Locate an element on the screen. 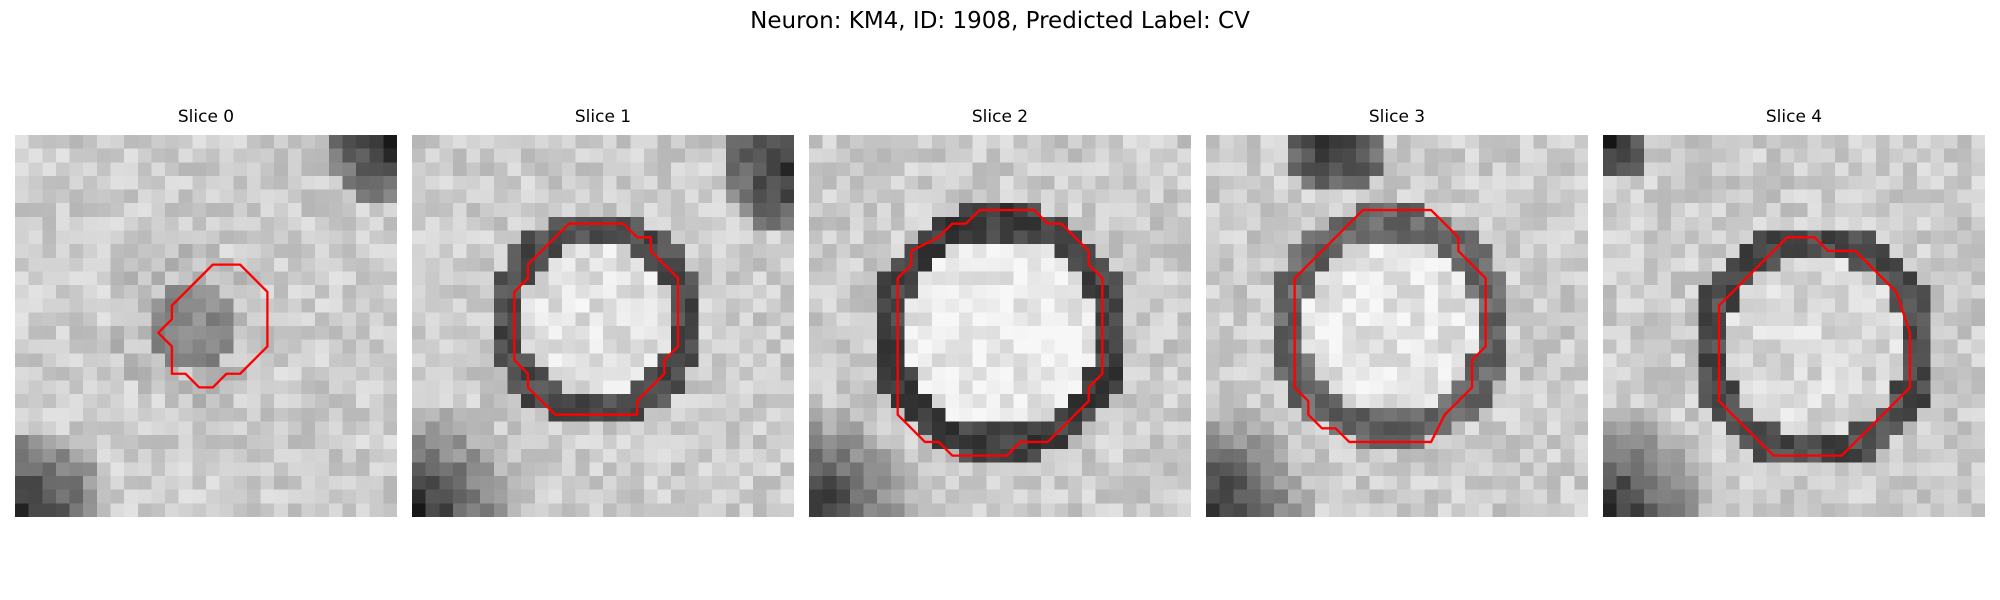 The width and height of the screenshot is (2000, 600). slice-title: Slice 3 is located at coordinates (1397, 117).